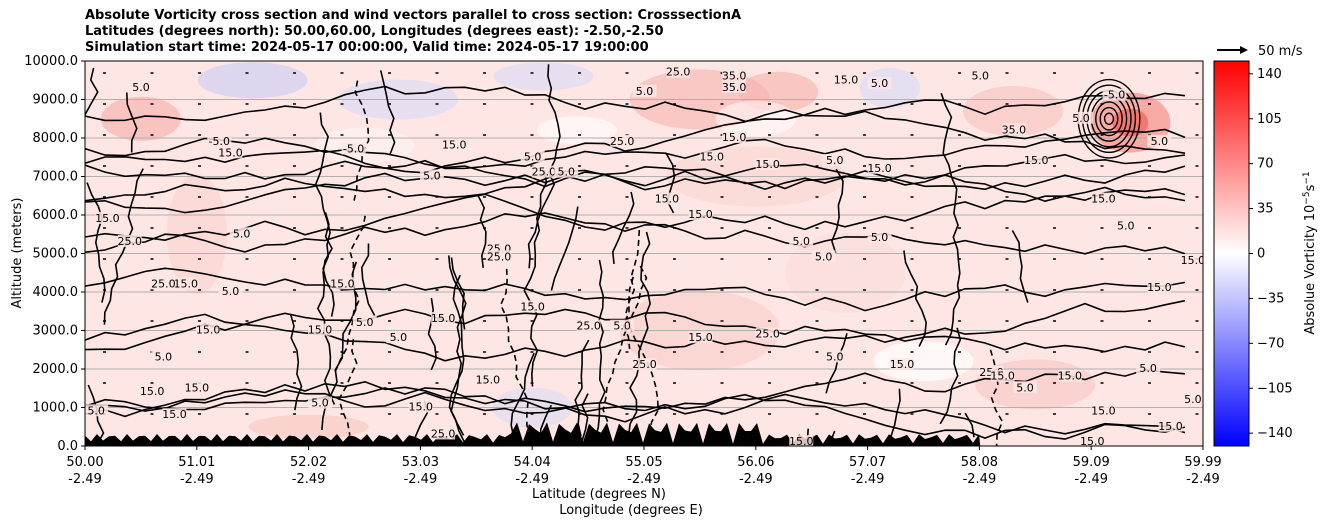 This screenshot has height=526, width=1332. I want to click on contour-label: -5.0, so click(353, 149).